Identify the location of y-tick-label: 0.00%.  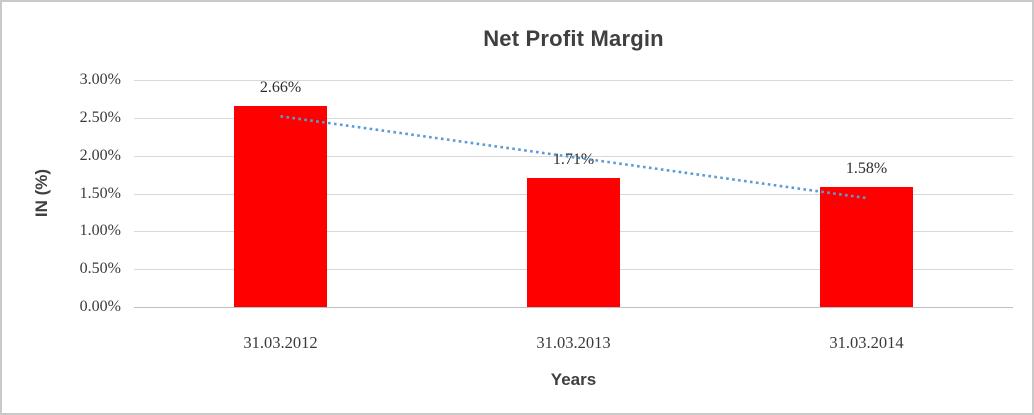
(100, 306).